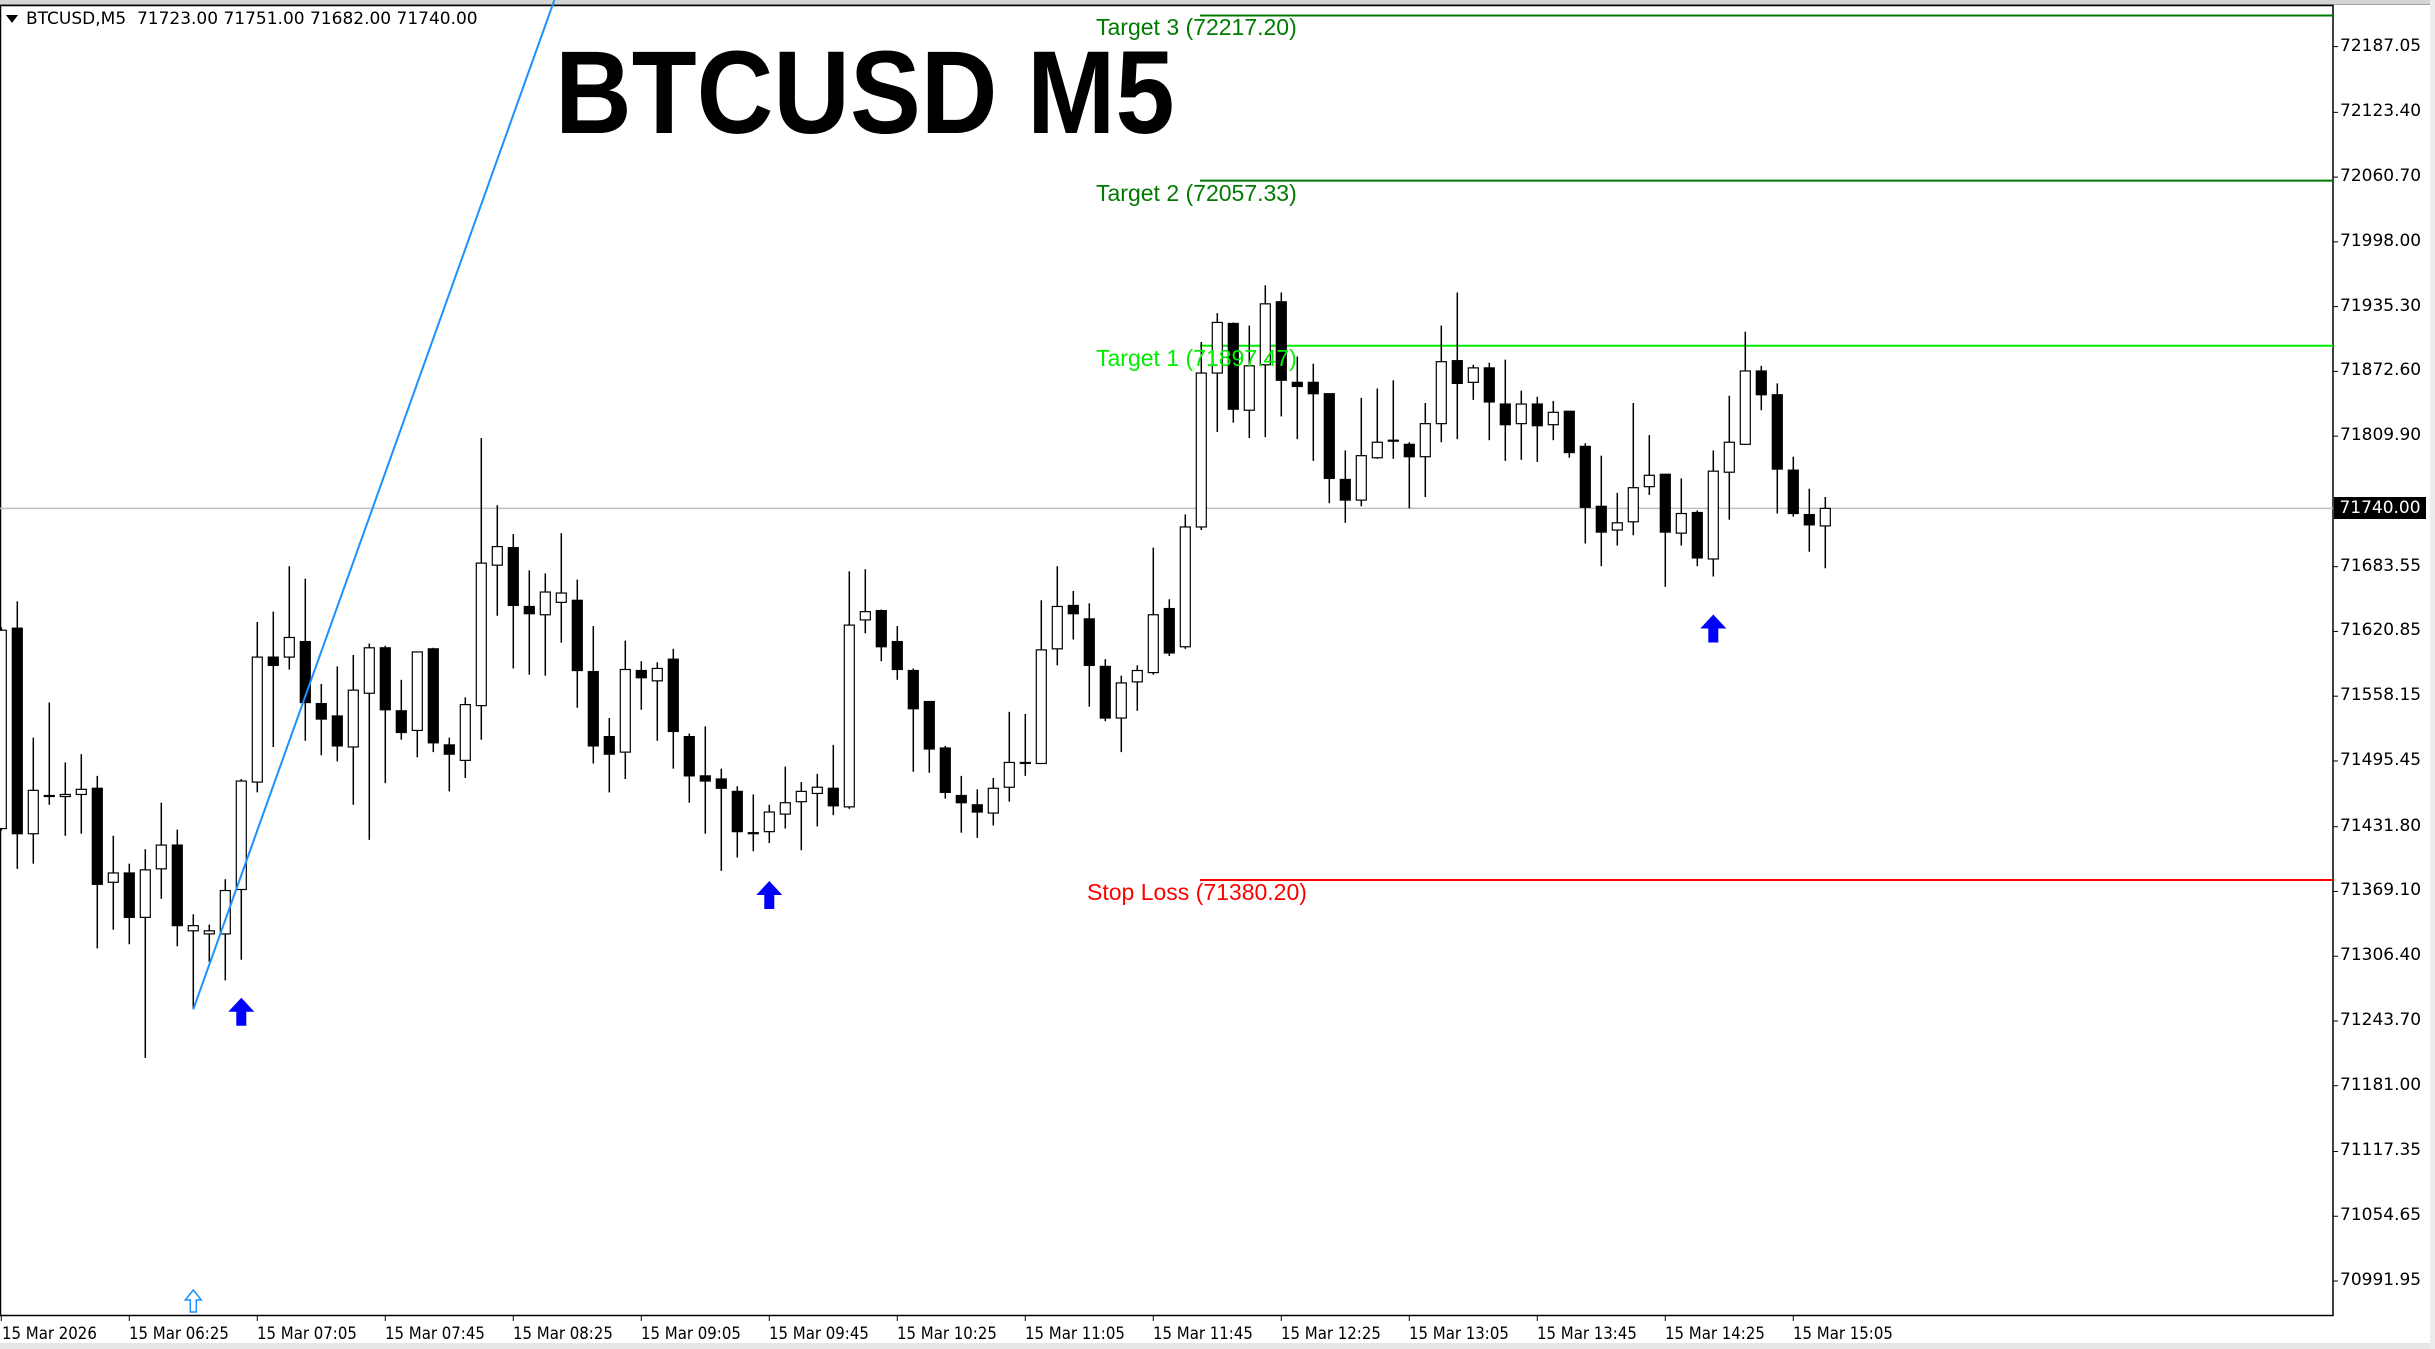 This screenshot has width=2435, height=1349. Describe the element at coordinates (1203, 1334) in the screenshot. I see `time-tick-label: 15 Mar 11:45` at that location.